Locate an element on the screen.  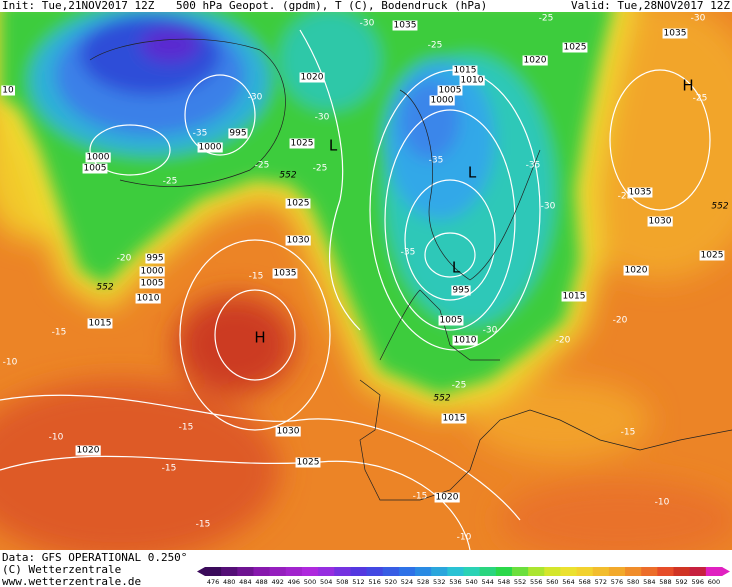
colorbar-tick-label: 564 is located at coordinates (568, 582).